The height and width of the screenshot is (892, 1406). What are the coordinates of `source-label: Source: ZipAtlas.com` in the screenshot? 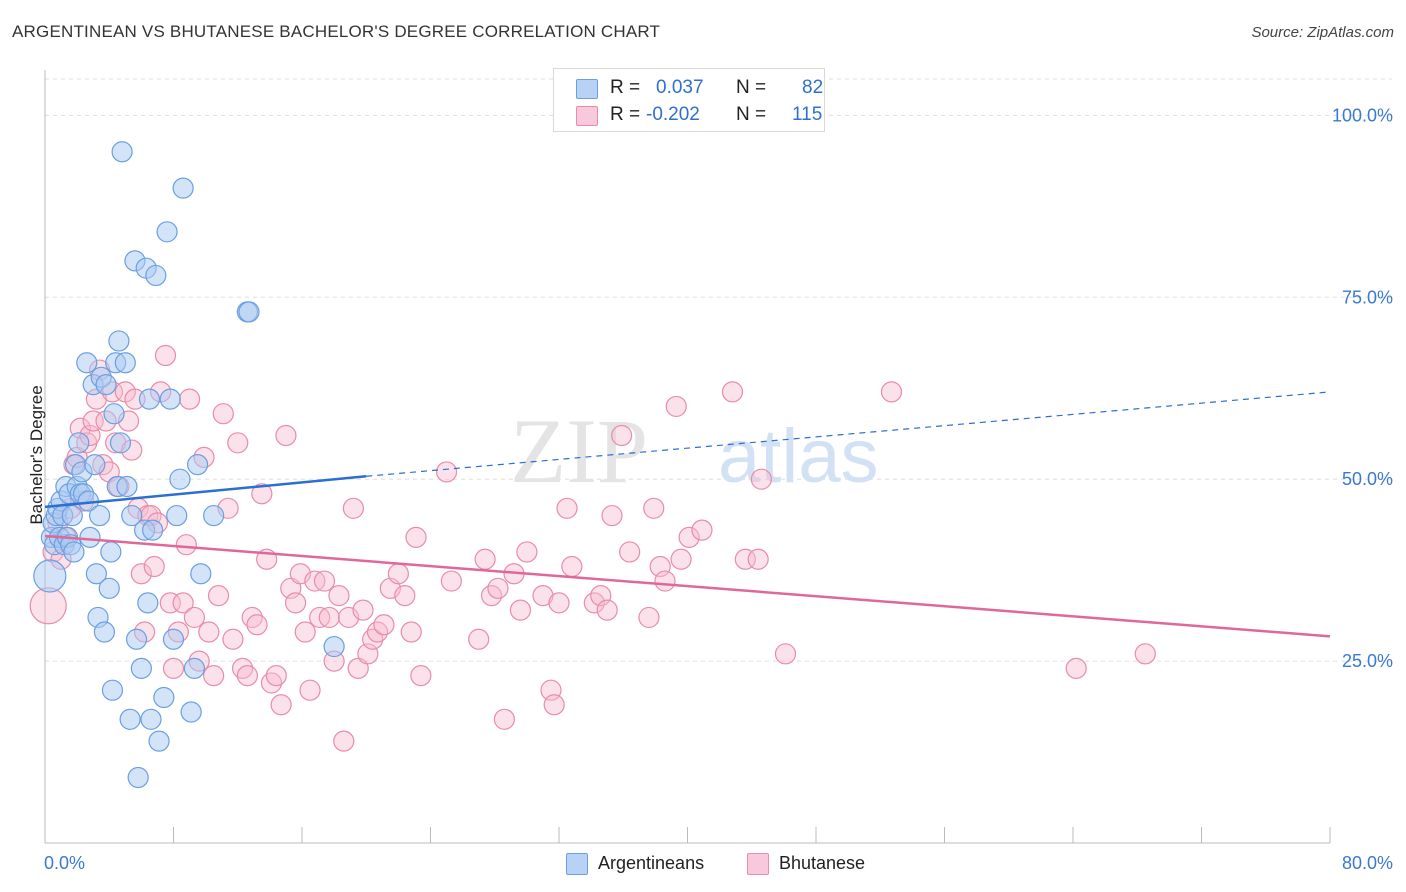 It's located at (1322, 32).